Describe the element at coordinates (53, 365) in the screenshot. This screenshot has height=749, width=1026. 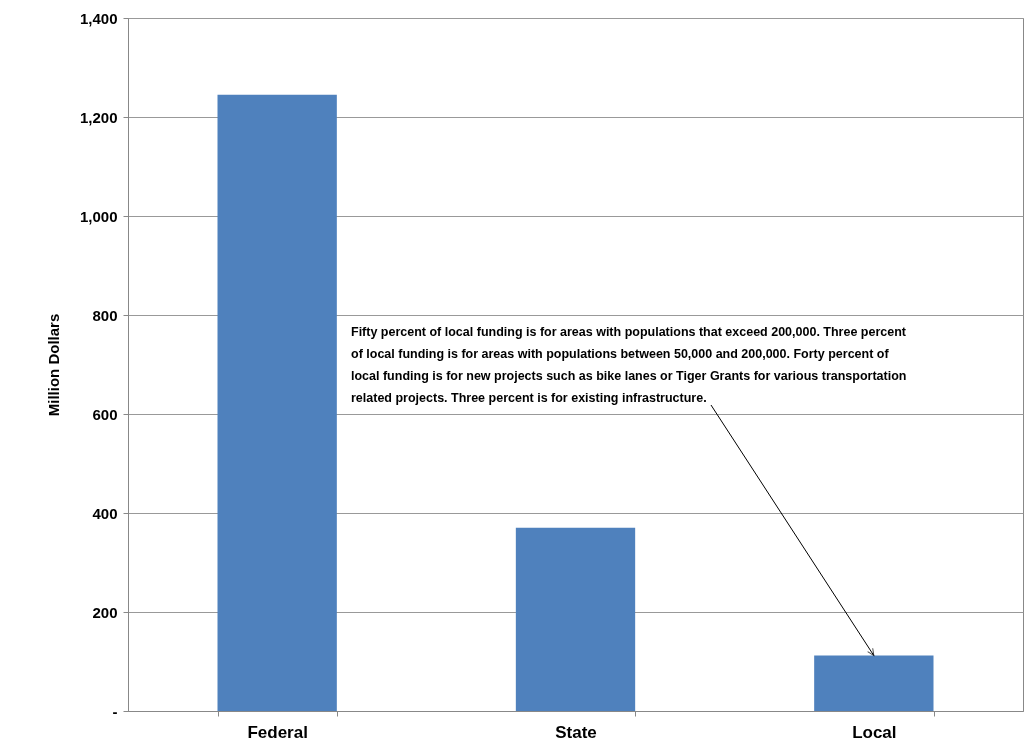
I see `y-axis-title: Million Dollars` at that location.